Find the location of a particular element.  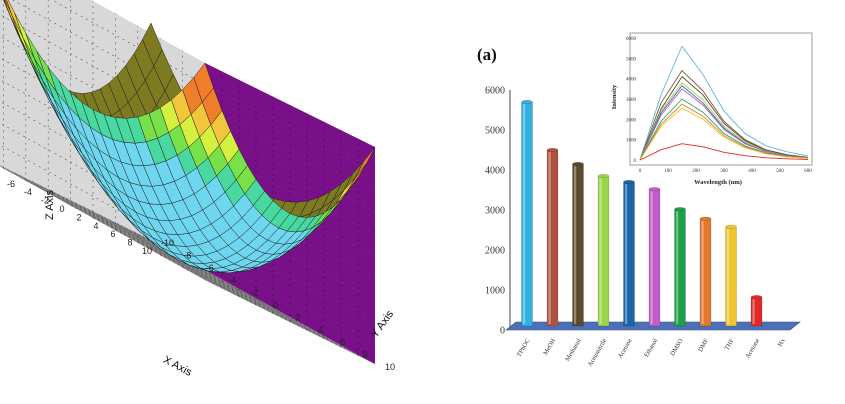

inset-x-tick-label: 400 is located at coordinates (752, 171).